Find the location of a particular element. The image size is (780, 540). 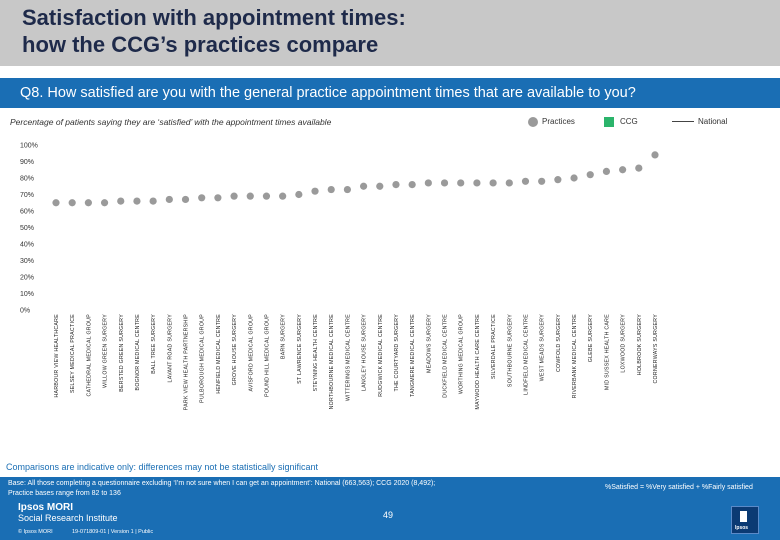

national-line-icon is located at coordinates (683, 122).